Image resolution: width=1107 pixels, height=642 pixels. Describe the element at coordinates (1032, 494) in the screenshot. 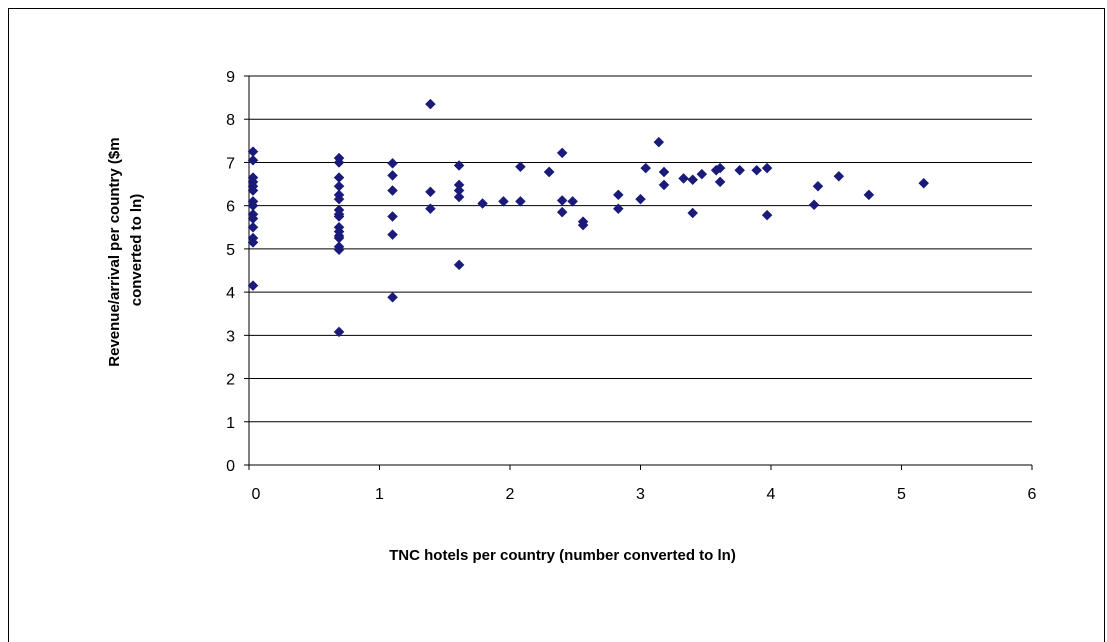

I see `x-tick-label-6: 6` at that location.